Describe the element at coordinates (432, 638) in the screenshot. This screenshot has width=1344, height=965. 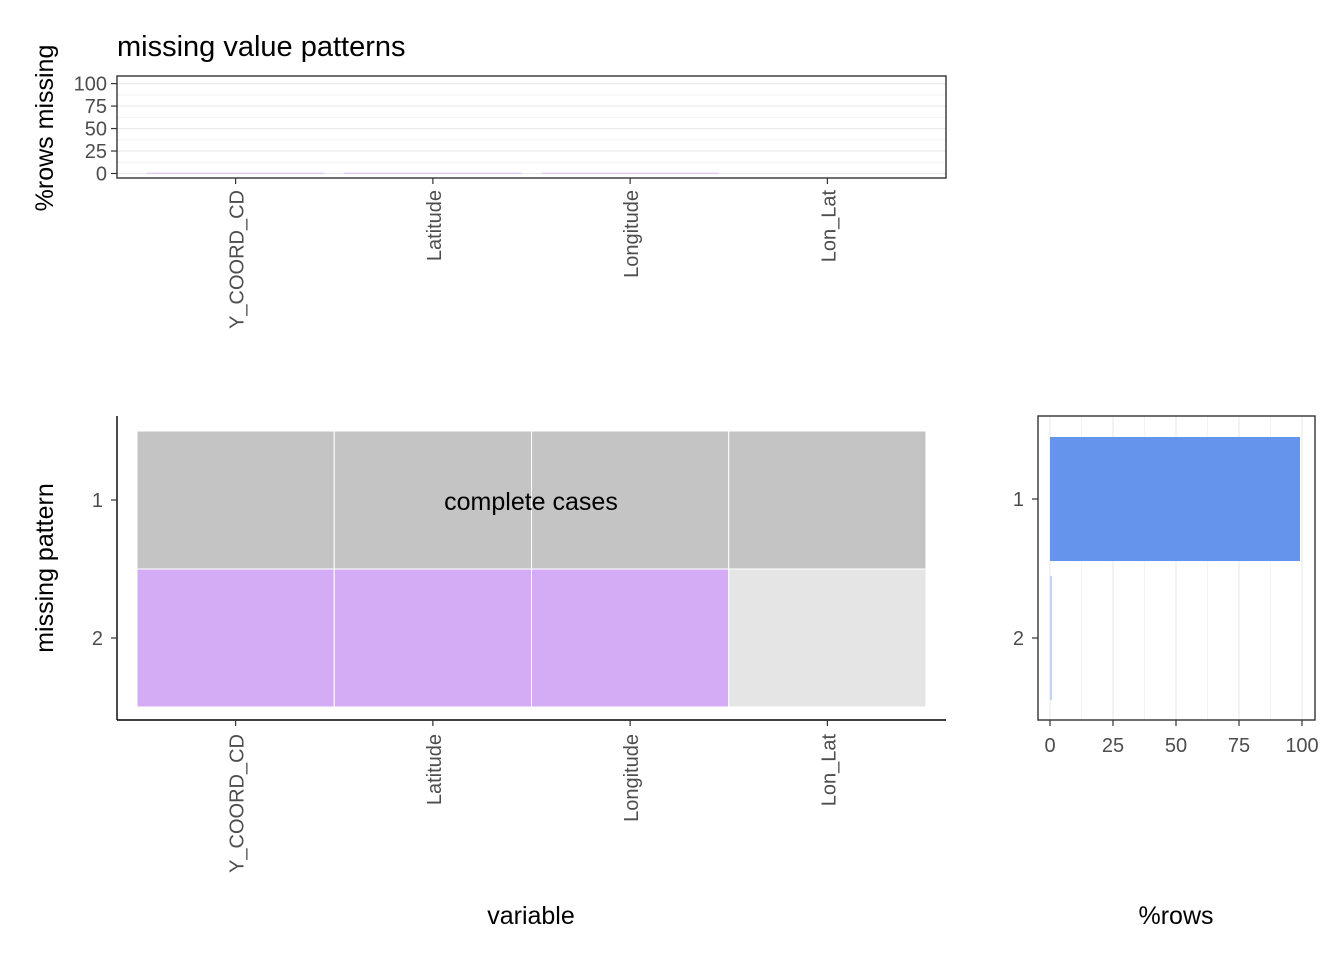
I see `heatmap-cell-2-latitude` at that location.